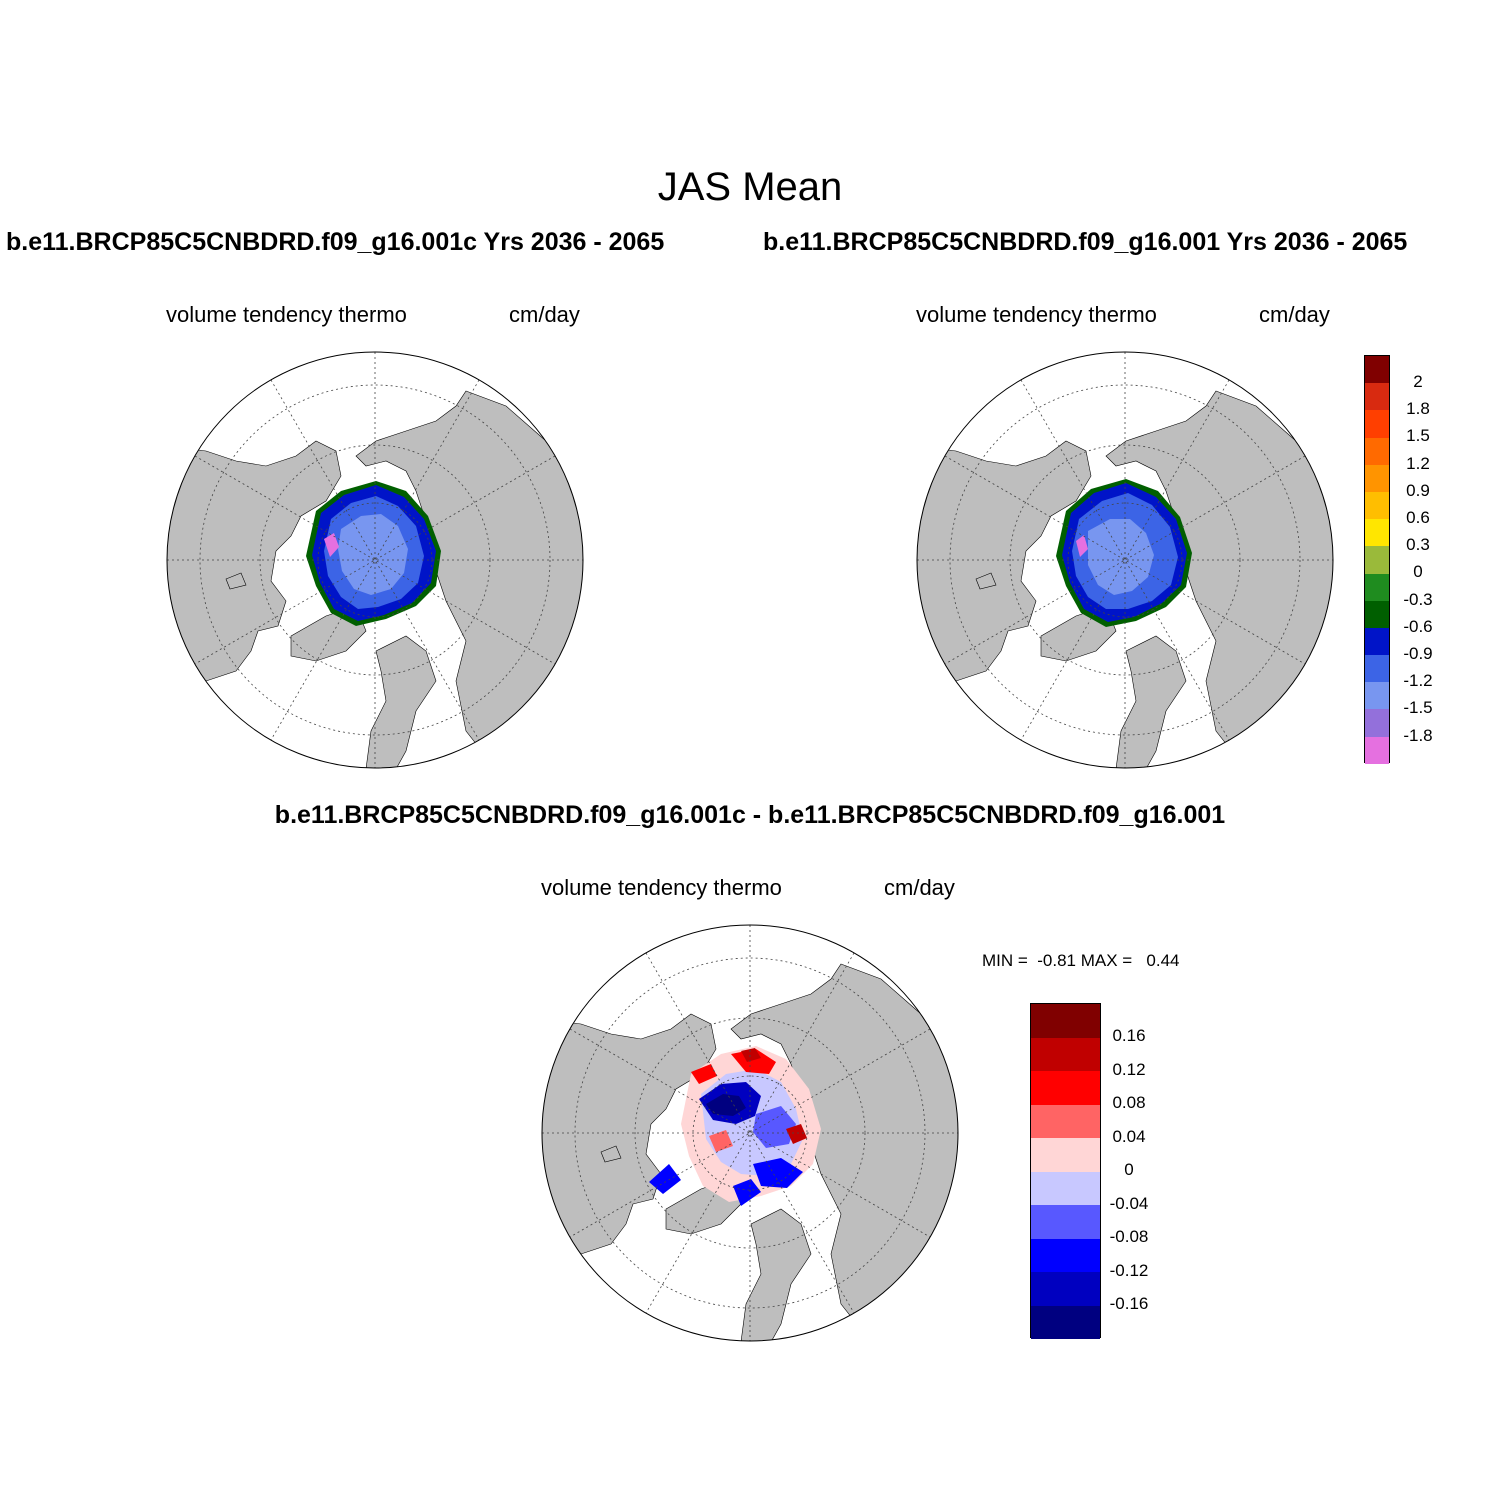 Image resolution: width=1500 pixels, height=1500 pixels. What do you see at coordinates (1081, 960) in the screenshot?
I see `min-max-stats: MIN = -0.81 MAX = 0.44` at bounding box center [1081, 960].